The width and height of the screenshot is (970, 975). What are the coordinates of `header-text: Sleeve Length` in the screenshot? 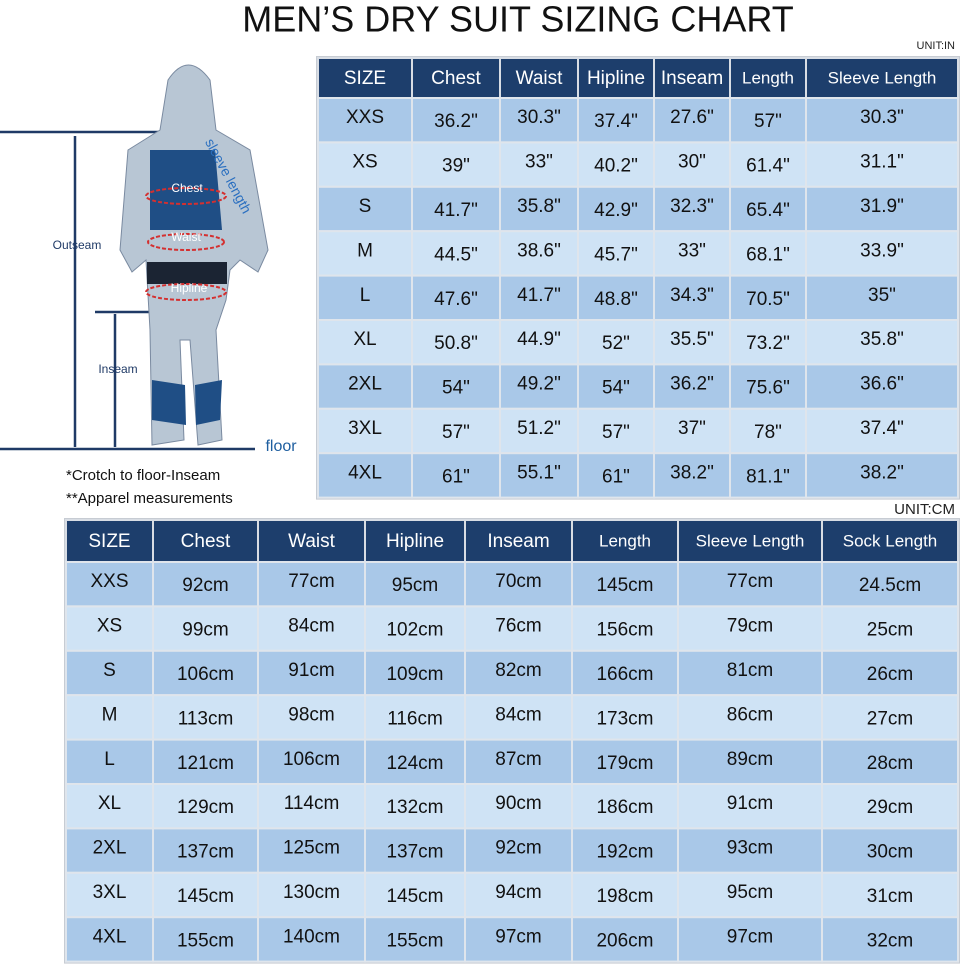 It's located at (882, 77).